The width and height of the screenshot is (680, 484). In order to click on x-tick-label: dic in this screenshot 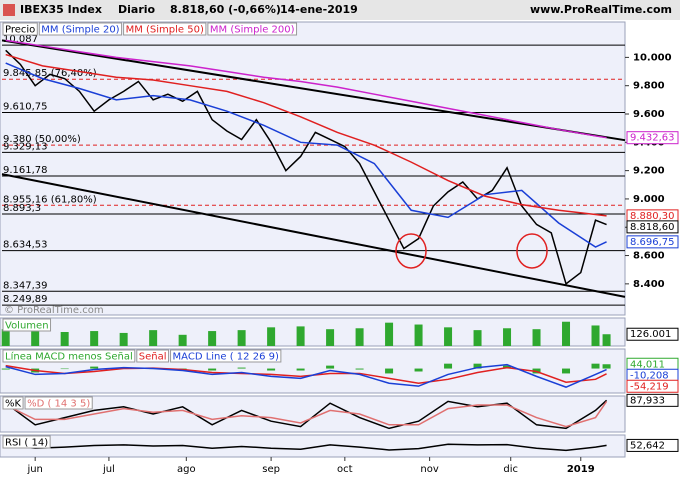, I will do `click(510, 469)`.